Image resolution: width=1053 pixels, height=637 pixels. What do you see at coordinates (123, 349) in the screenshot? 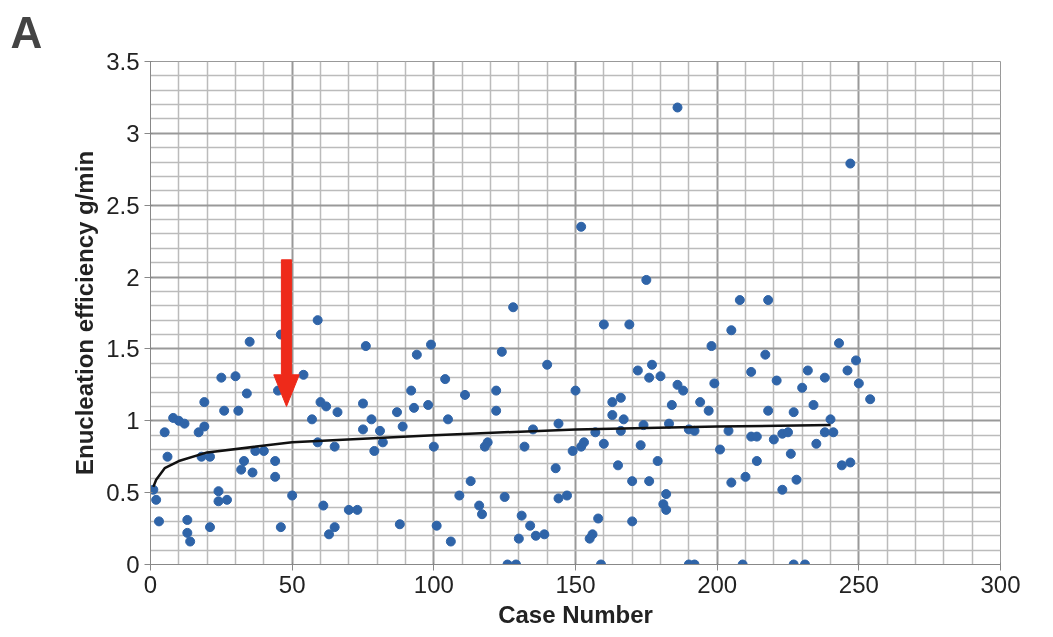
I see `y-tick-label: 1.5` at bounding box center [123, 349].